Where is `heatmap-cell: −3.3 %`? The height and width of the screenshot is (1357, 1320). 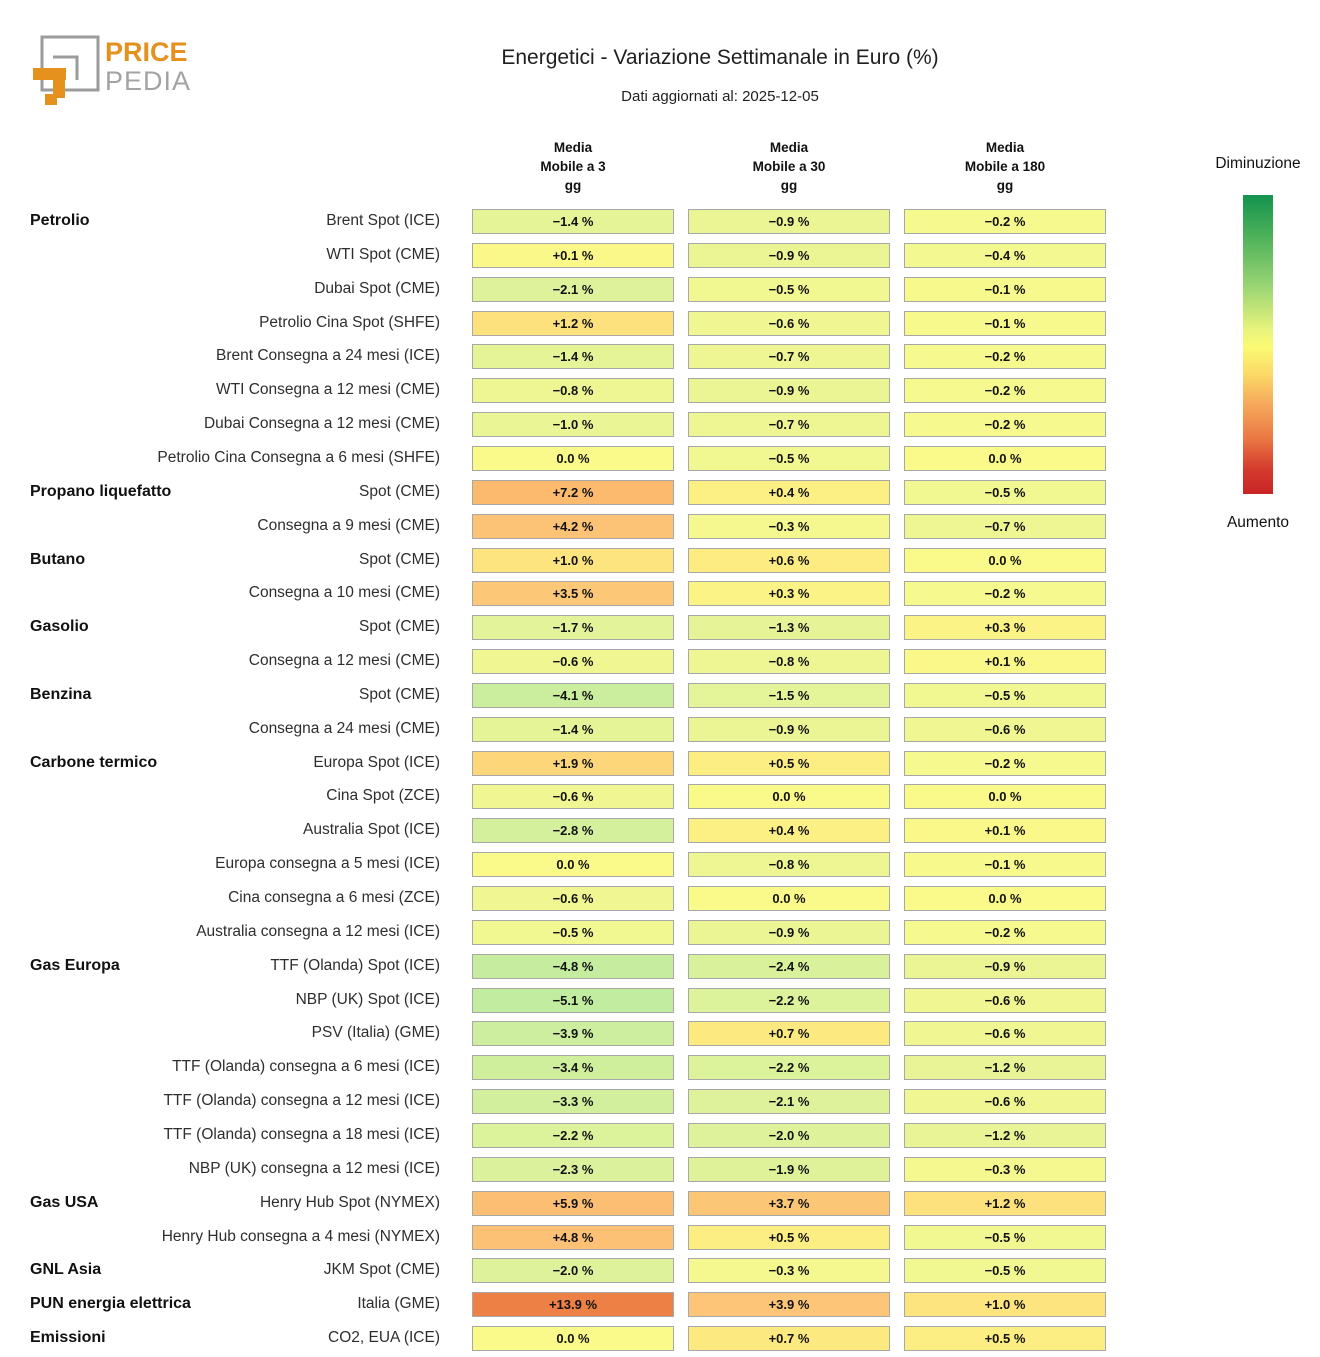 heatmap-cell: −3.3 % is located at coordinates (573, 1101).